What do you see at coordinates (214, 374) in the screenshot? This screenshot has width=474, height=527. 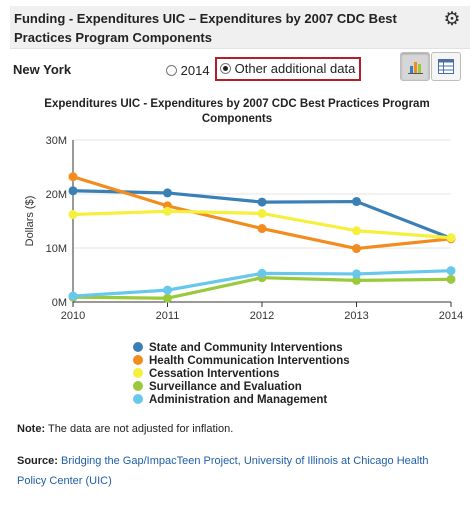 I see `legend-label: Cessation Interventions` at bounding box center [214, 374].